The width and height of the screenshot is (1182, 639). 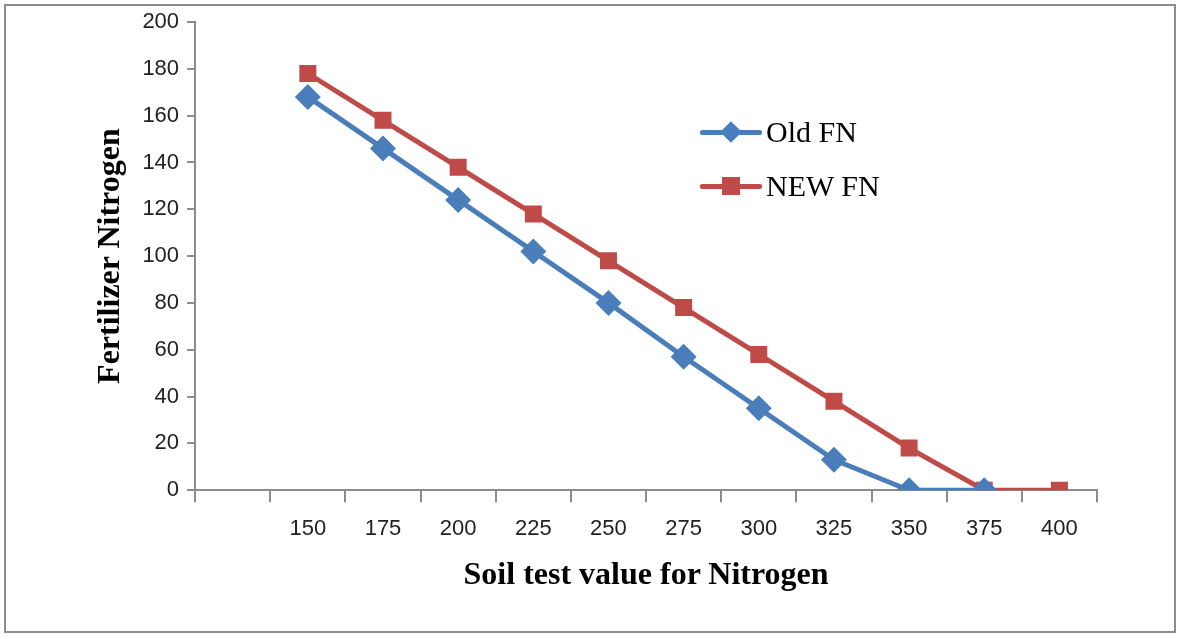 I want to click on x-tick-label: 200, so click(x=458, y=528).